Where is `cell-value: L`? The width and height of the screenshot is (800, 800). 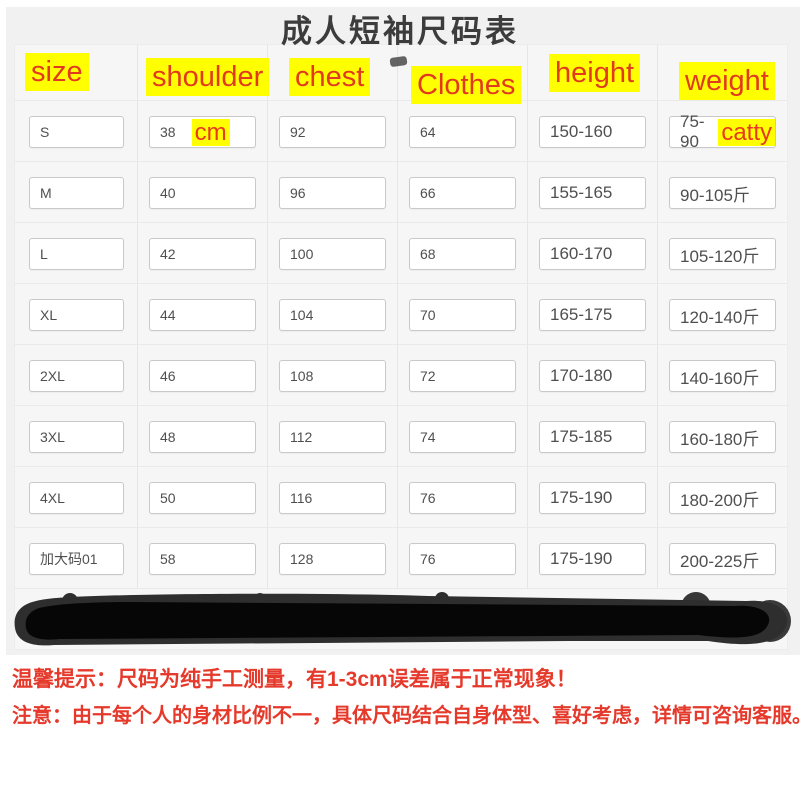
cell-value: L is located at coordinates (44, 254).